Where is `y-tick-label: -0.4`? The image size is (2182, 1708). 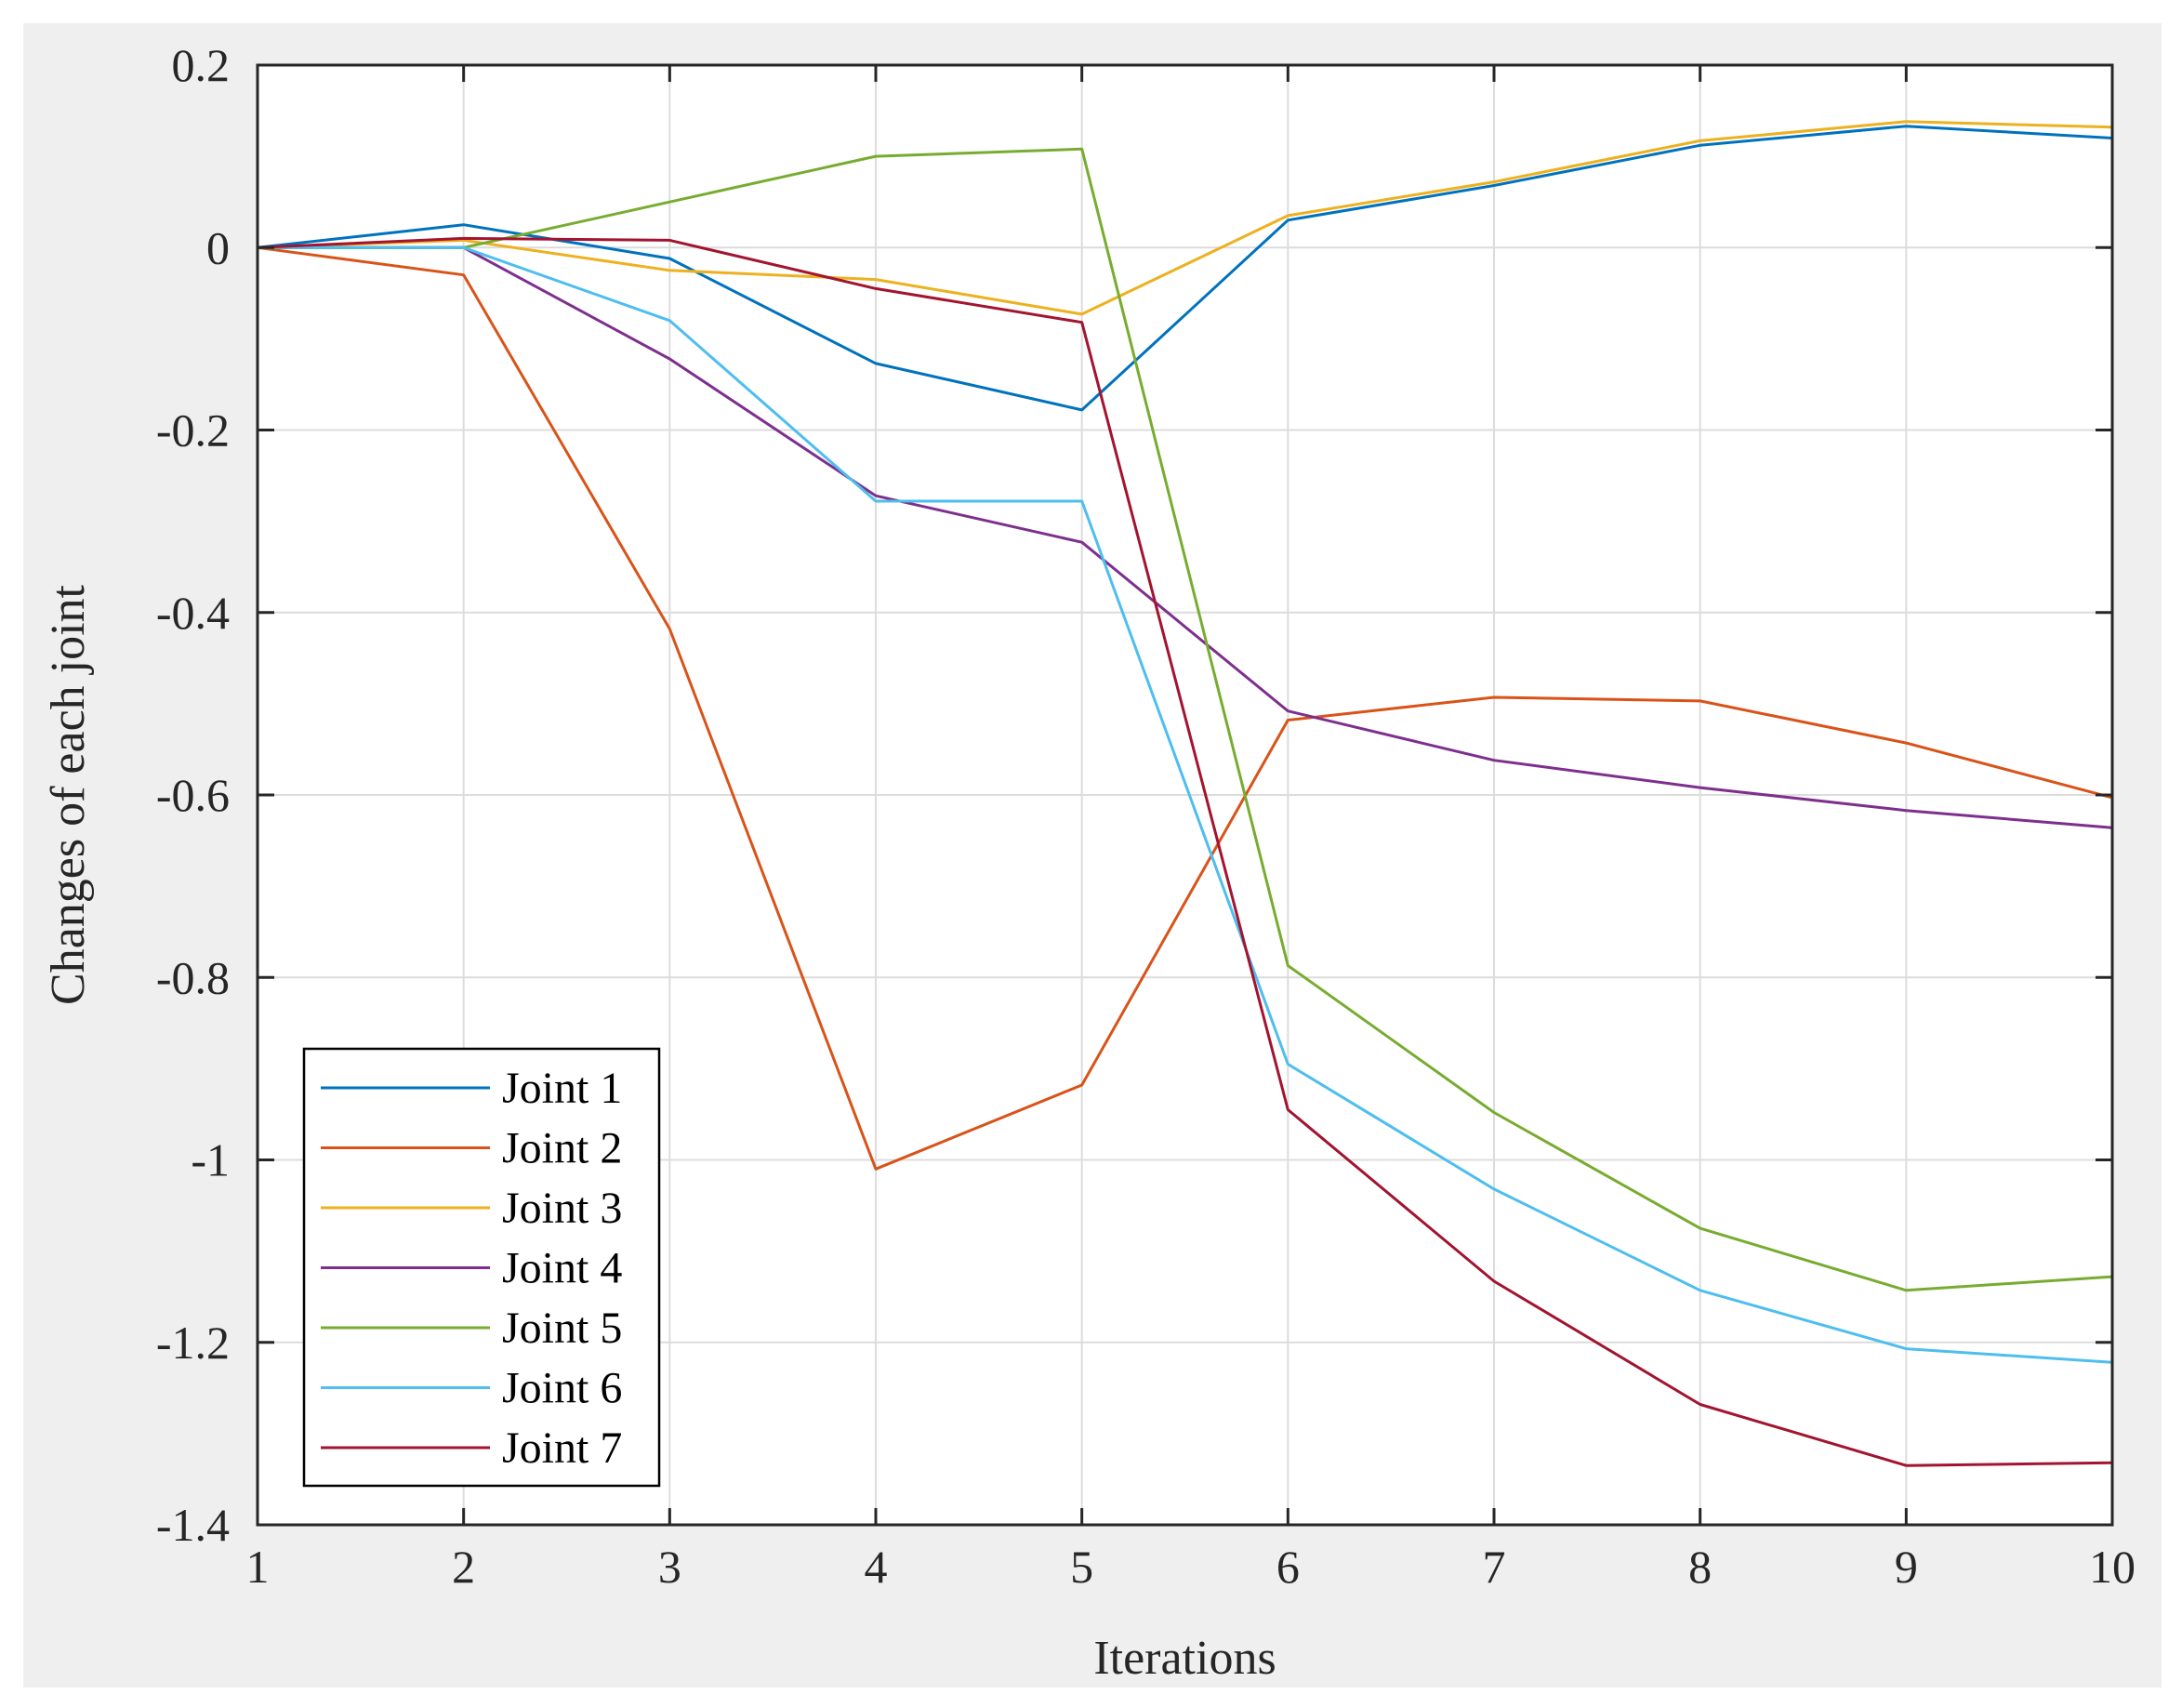
y-tick-label: -0.4 is located at coordinates (193, 613).